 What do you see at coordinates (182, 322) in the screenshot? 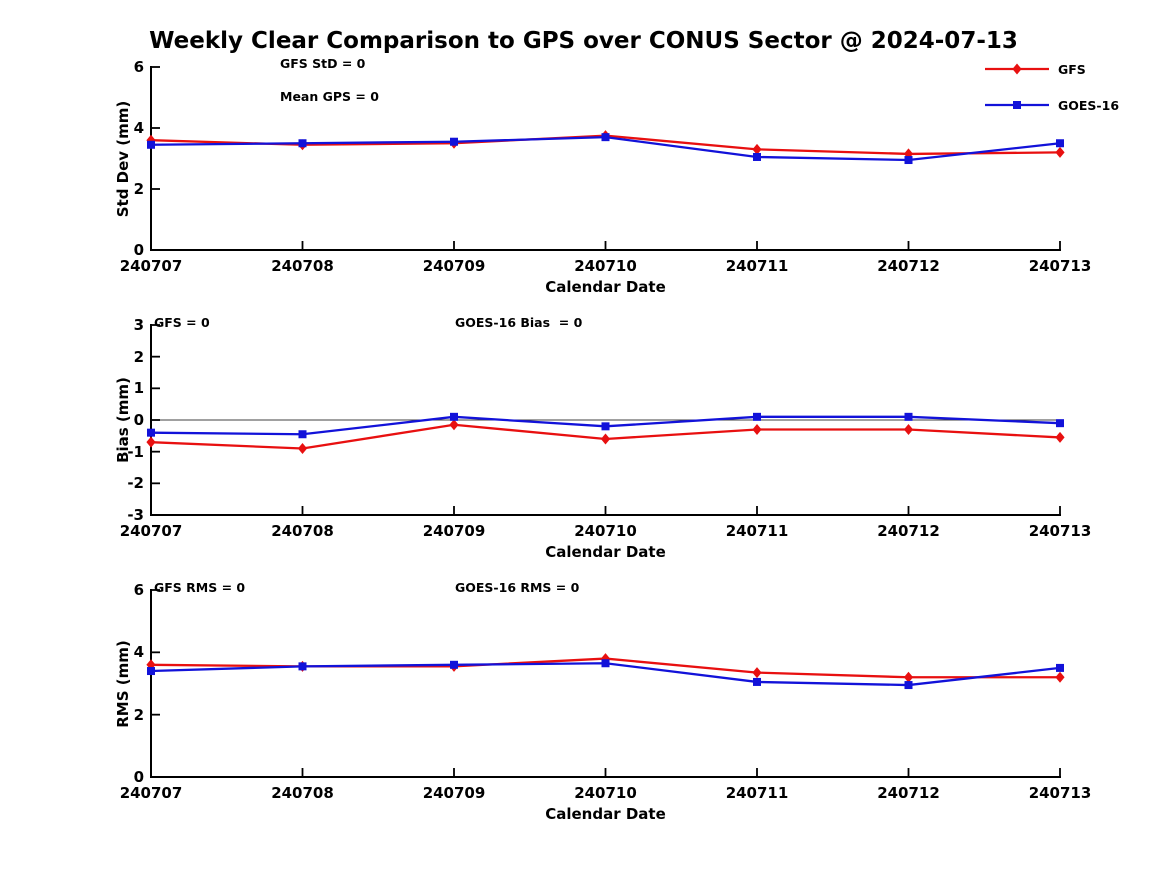
I see `annotation-gfs-bias: GFS = 0` at bounding box center [182, 322].